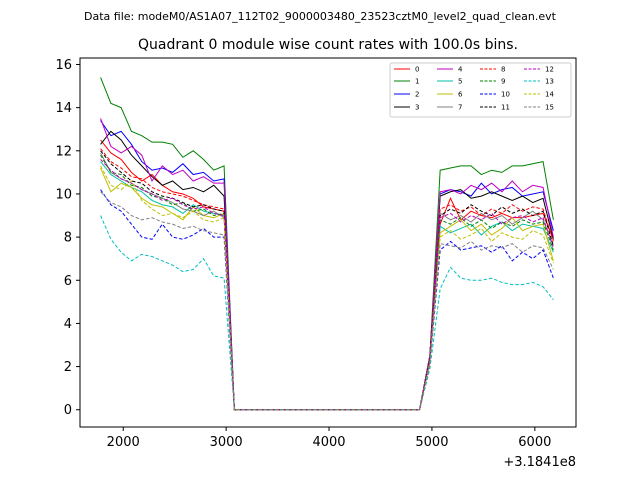 The image size is (640, 480). Describe the element at coordinates (68, 238) in the screenshot. I see `y-tick-label: 8` at that location.